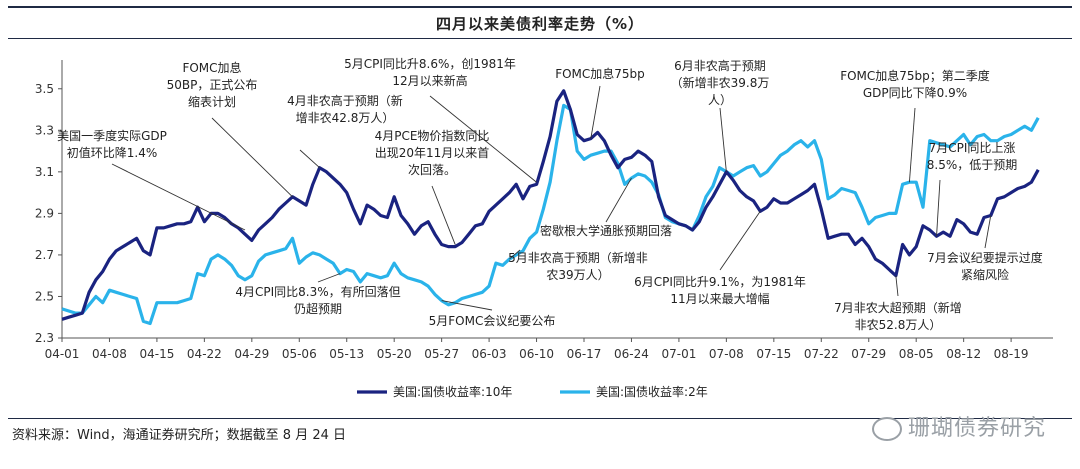 Image resolution: width=1080 pixels, height=469 pixels. Describe the element at coordinates (578, 266) in the screenshot. I see `annotation-label: 5月非农高于预期（新增非农39万人）` at that location.